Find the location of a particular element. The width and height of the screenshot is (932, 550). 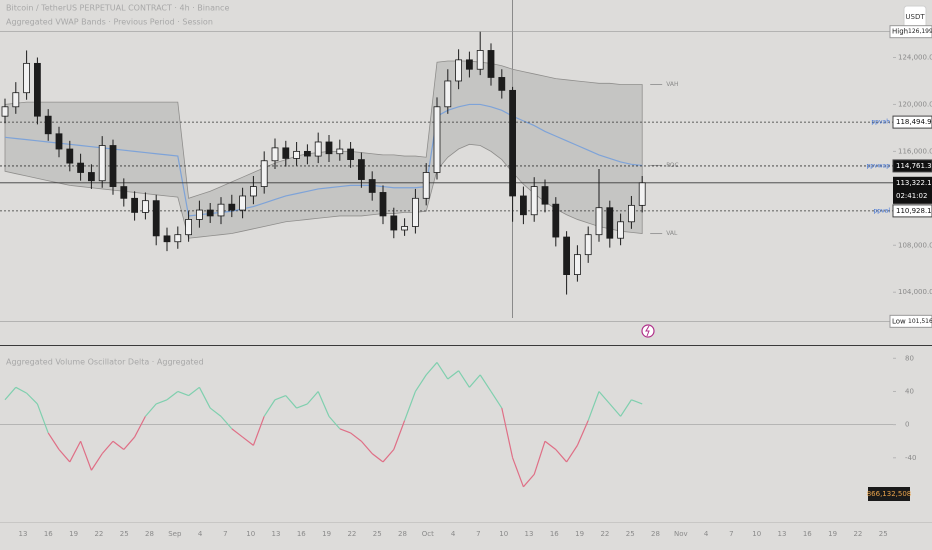

level-value: 118,494.9 is located at coordinates (914, 122).